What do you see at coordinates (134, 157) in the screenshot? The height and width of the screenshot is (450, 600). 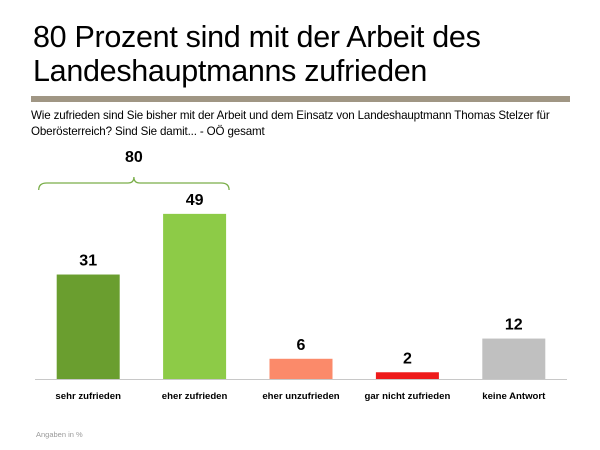 I see `sum-brace-label: 80` at bounding box center [134, 157].